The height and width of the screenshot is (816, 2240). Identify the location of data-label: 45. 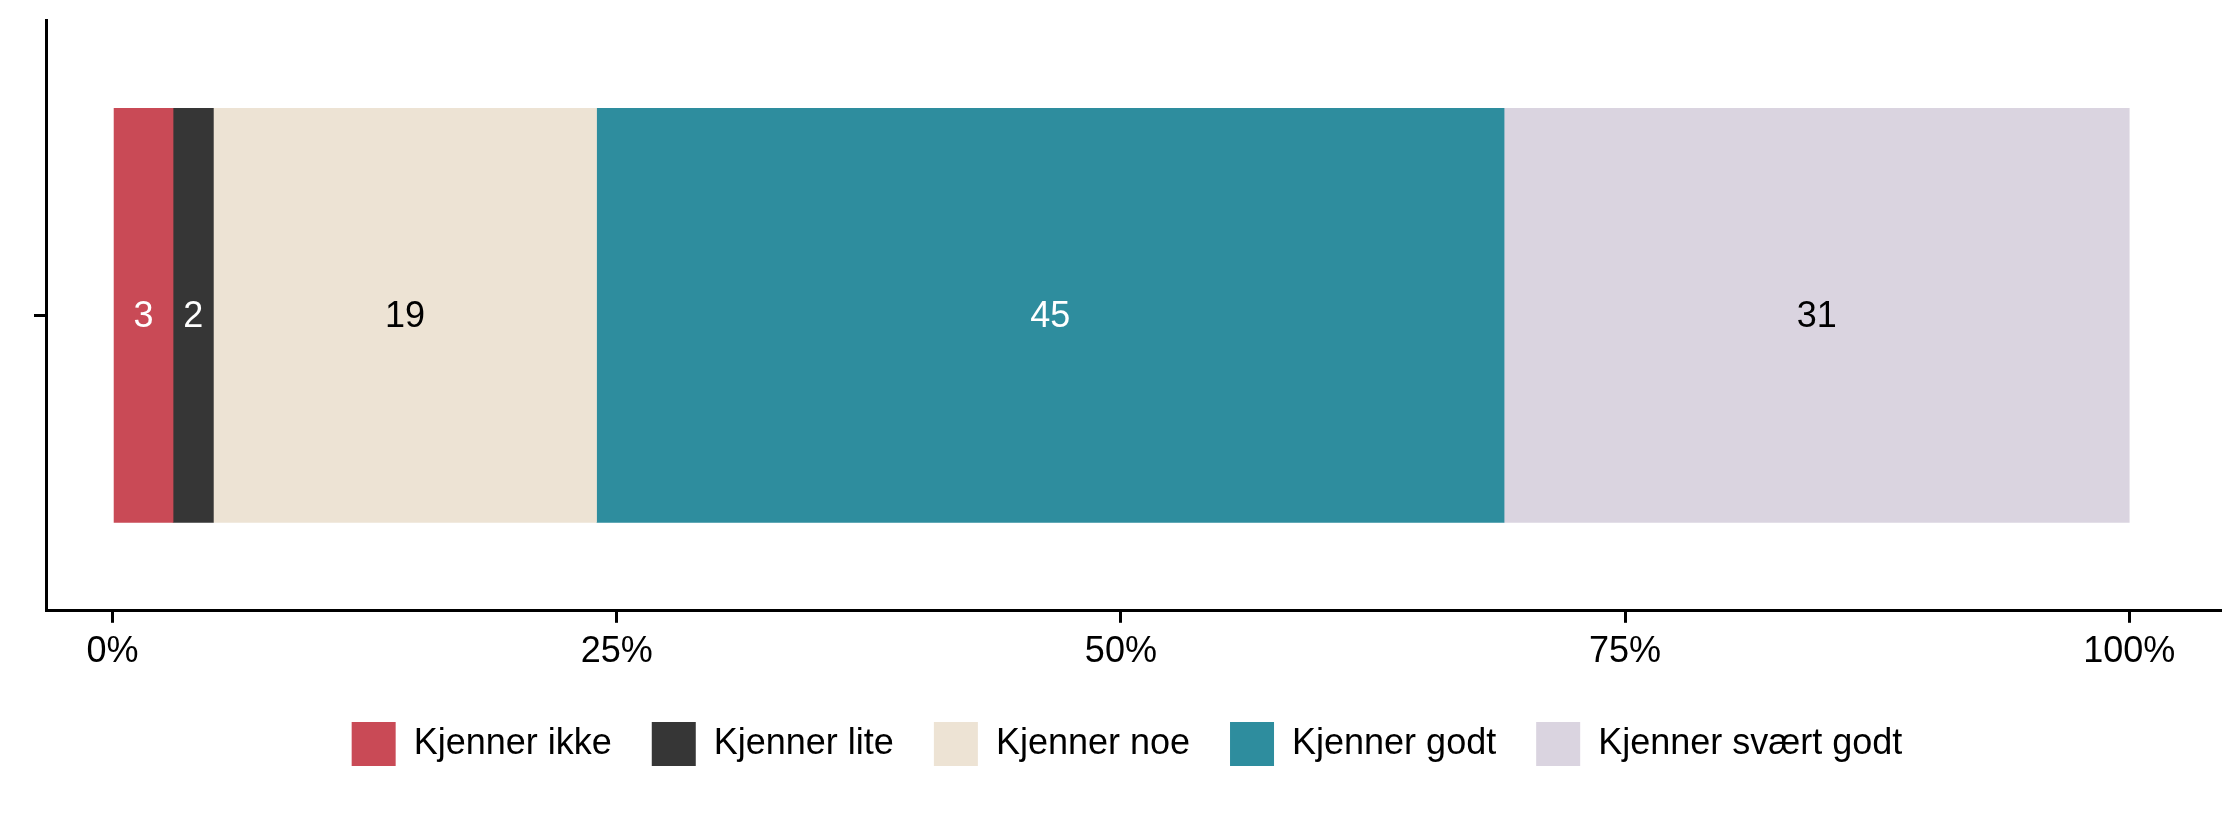
(1050, 315).